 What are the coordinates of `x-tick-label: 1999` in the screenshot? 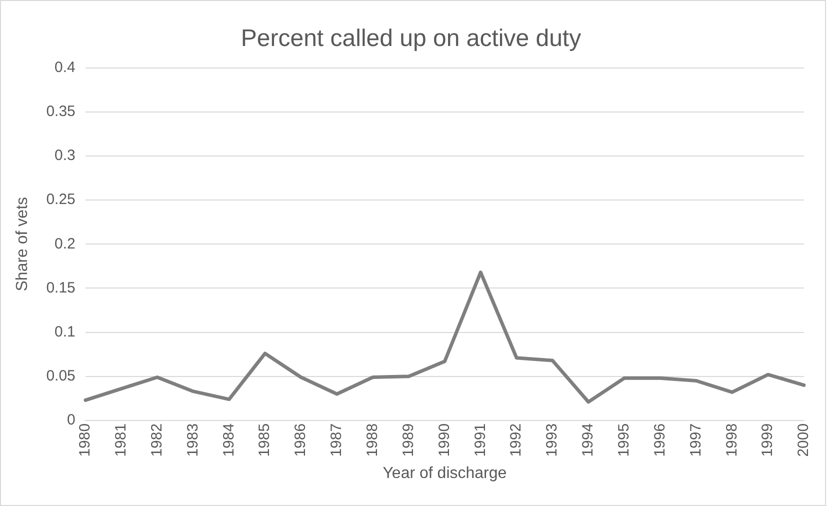 It's located at (767, 440).